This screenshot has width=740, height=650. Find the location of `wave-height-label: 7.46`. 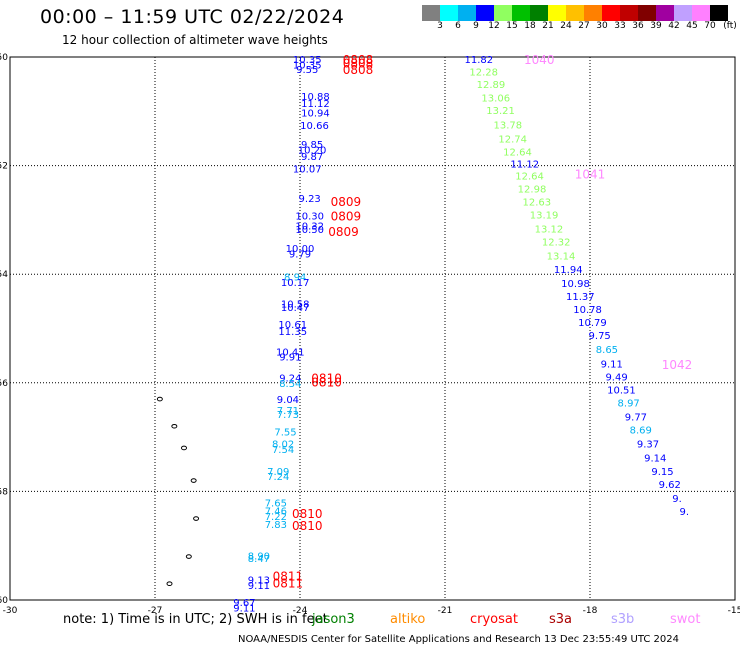

wave-height-label: 7.46 is located at coordinates (276, 511).